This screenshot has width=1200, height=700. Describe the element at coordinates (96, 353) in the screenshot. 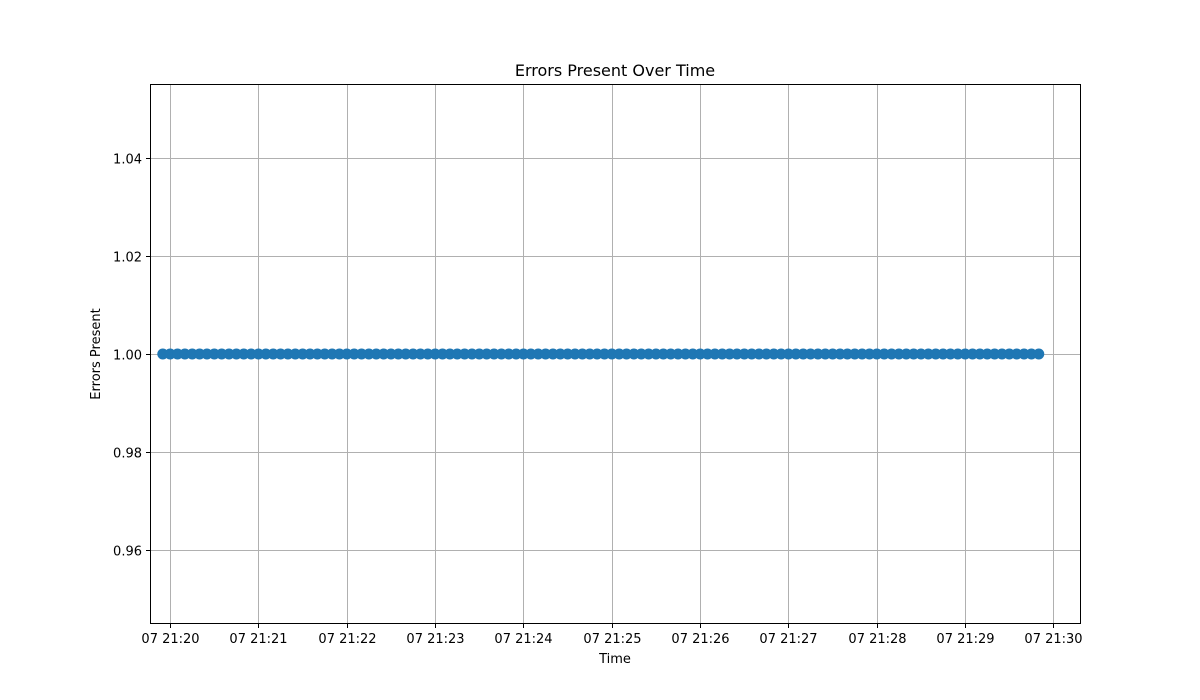

I see `y-axis-label: Errors Present` at that location.